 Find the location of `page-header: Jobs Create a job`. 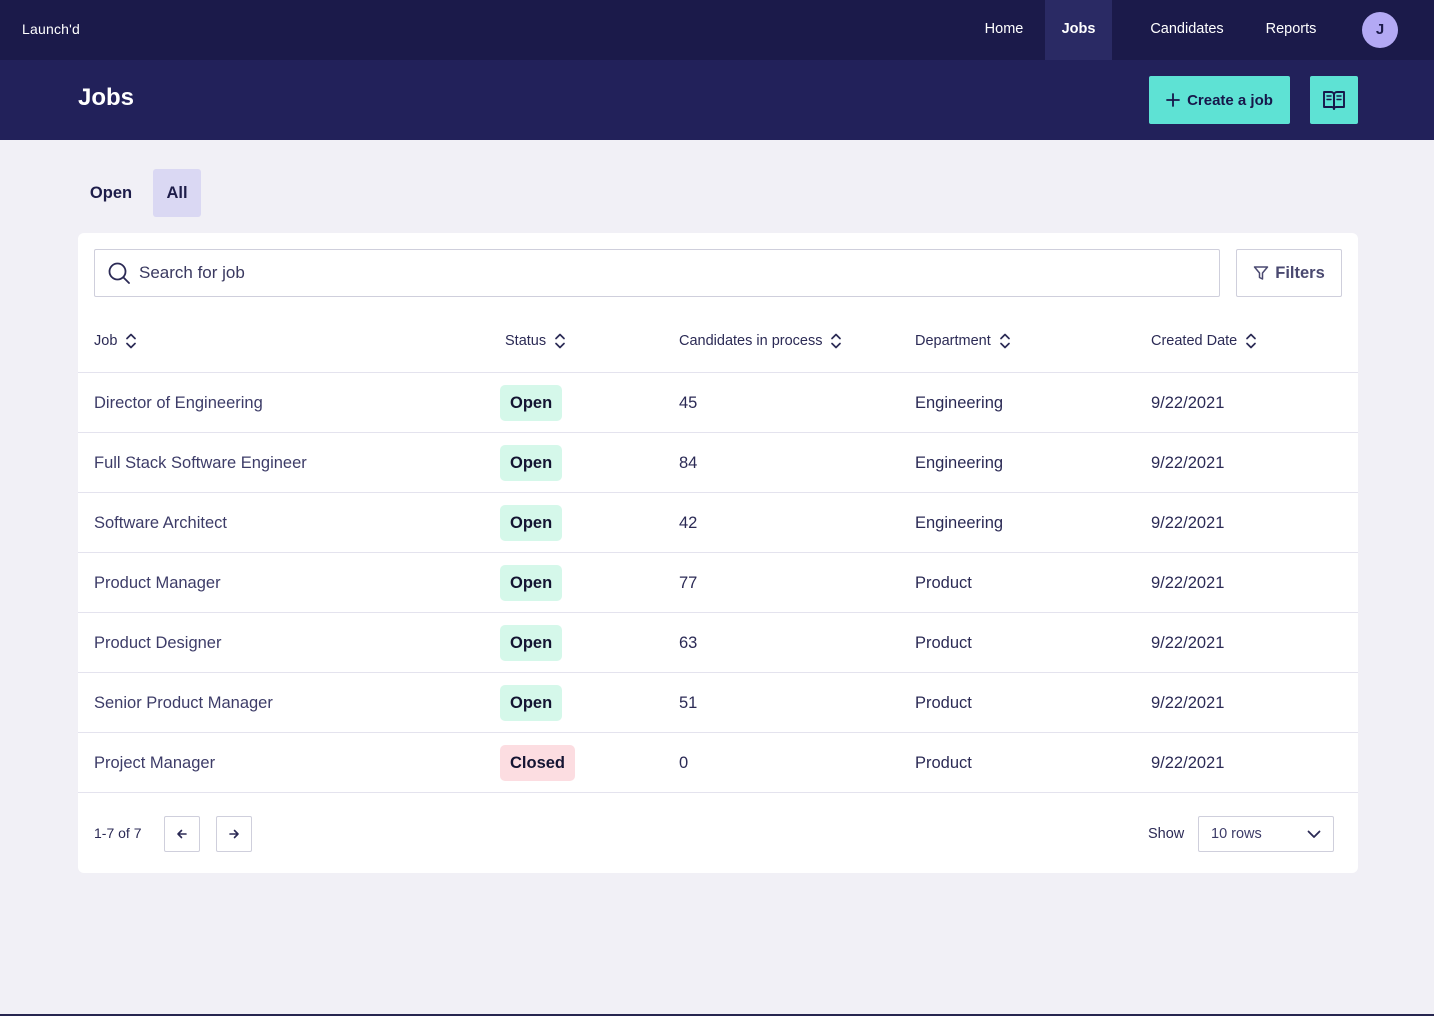

page-header: Jobs Create a job is located at coordinates (717, 100).